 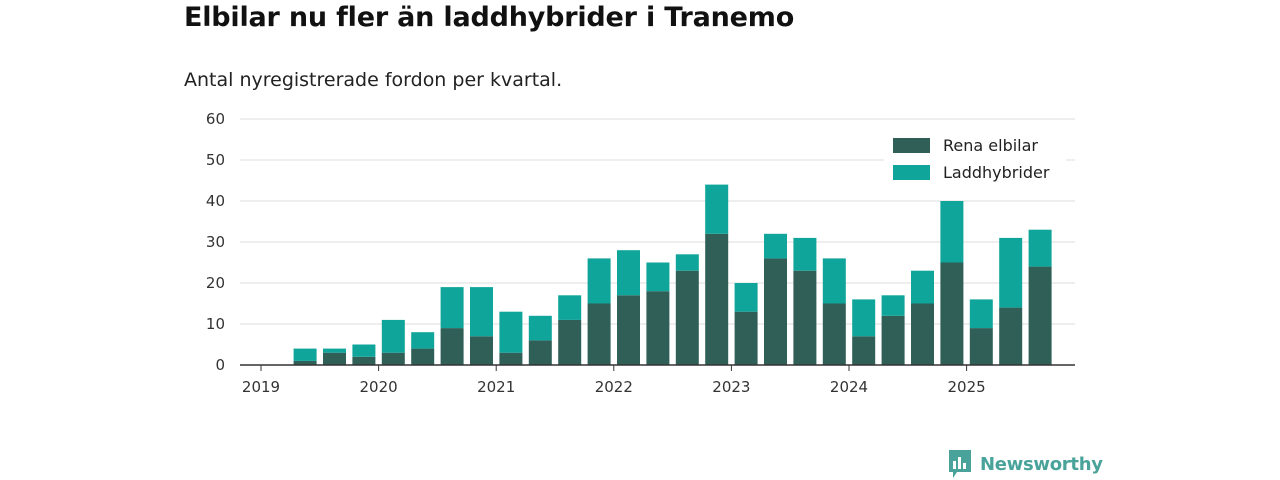 What do you see at coordinates (996, 172) in the screenshot?
I see `legend-label: Laddhybrider` at bounding box center [996, 172].